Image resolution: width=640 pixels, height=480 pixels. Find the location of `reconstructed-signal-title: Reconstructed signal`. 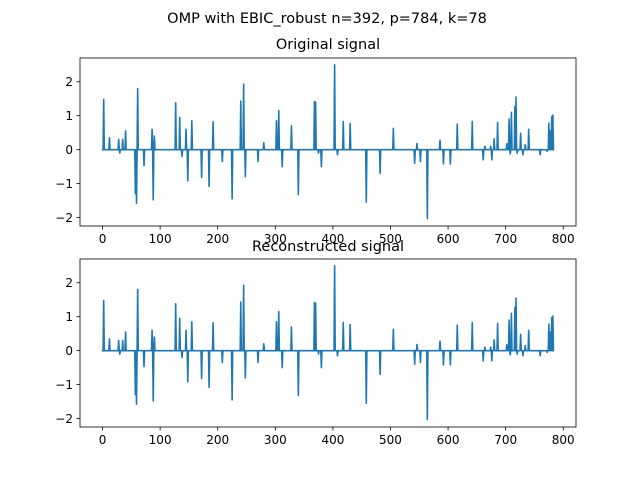

reconstructed-signal-title: Reconstructed signal is located at coordinates (328, 247).